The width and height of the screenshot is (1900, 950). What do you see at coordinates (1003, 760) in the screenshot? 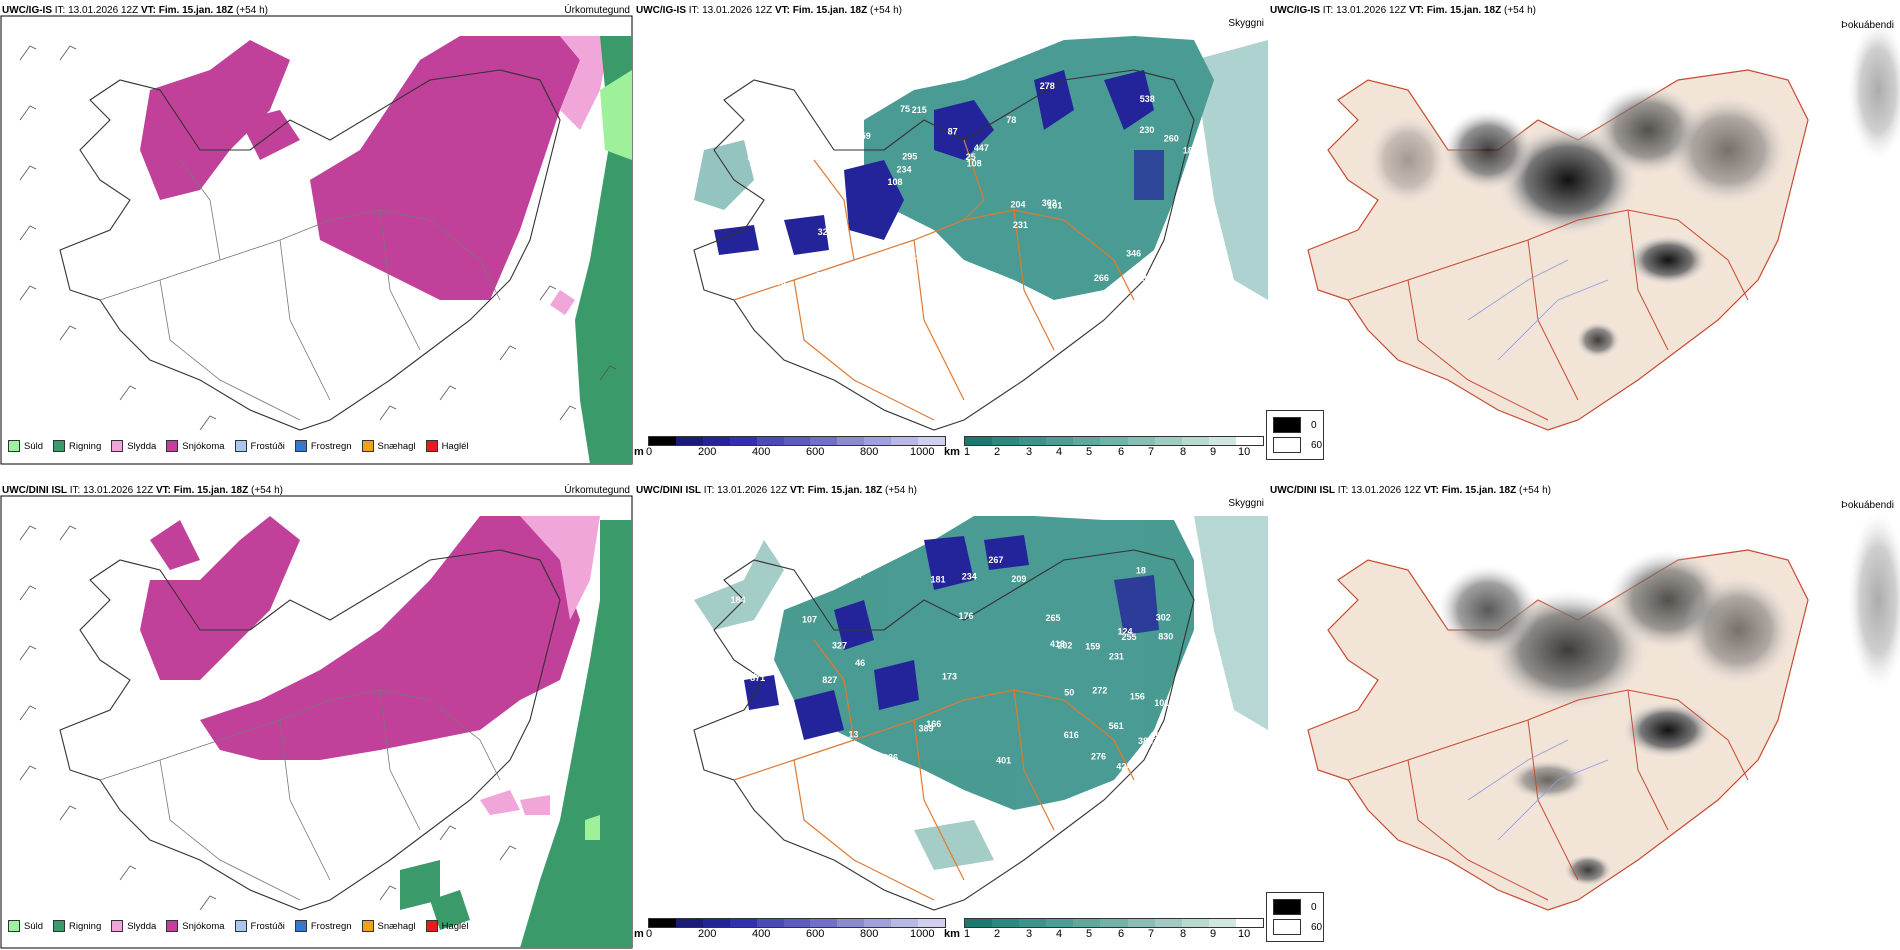
I see `cloud-base-label: 401` at bounding box center [1003, 760].